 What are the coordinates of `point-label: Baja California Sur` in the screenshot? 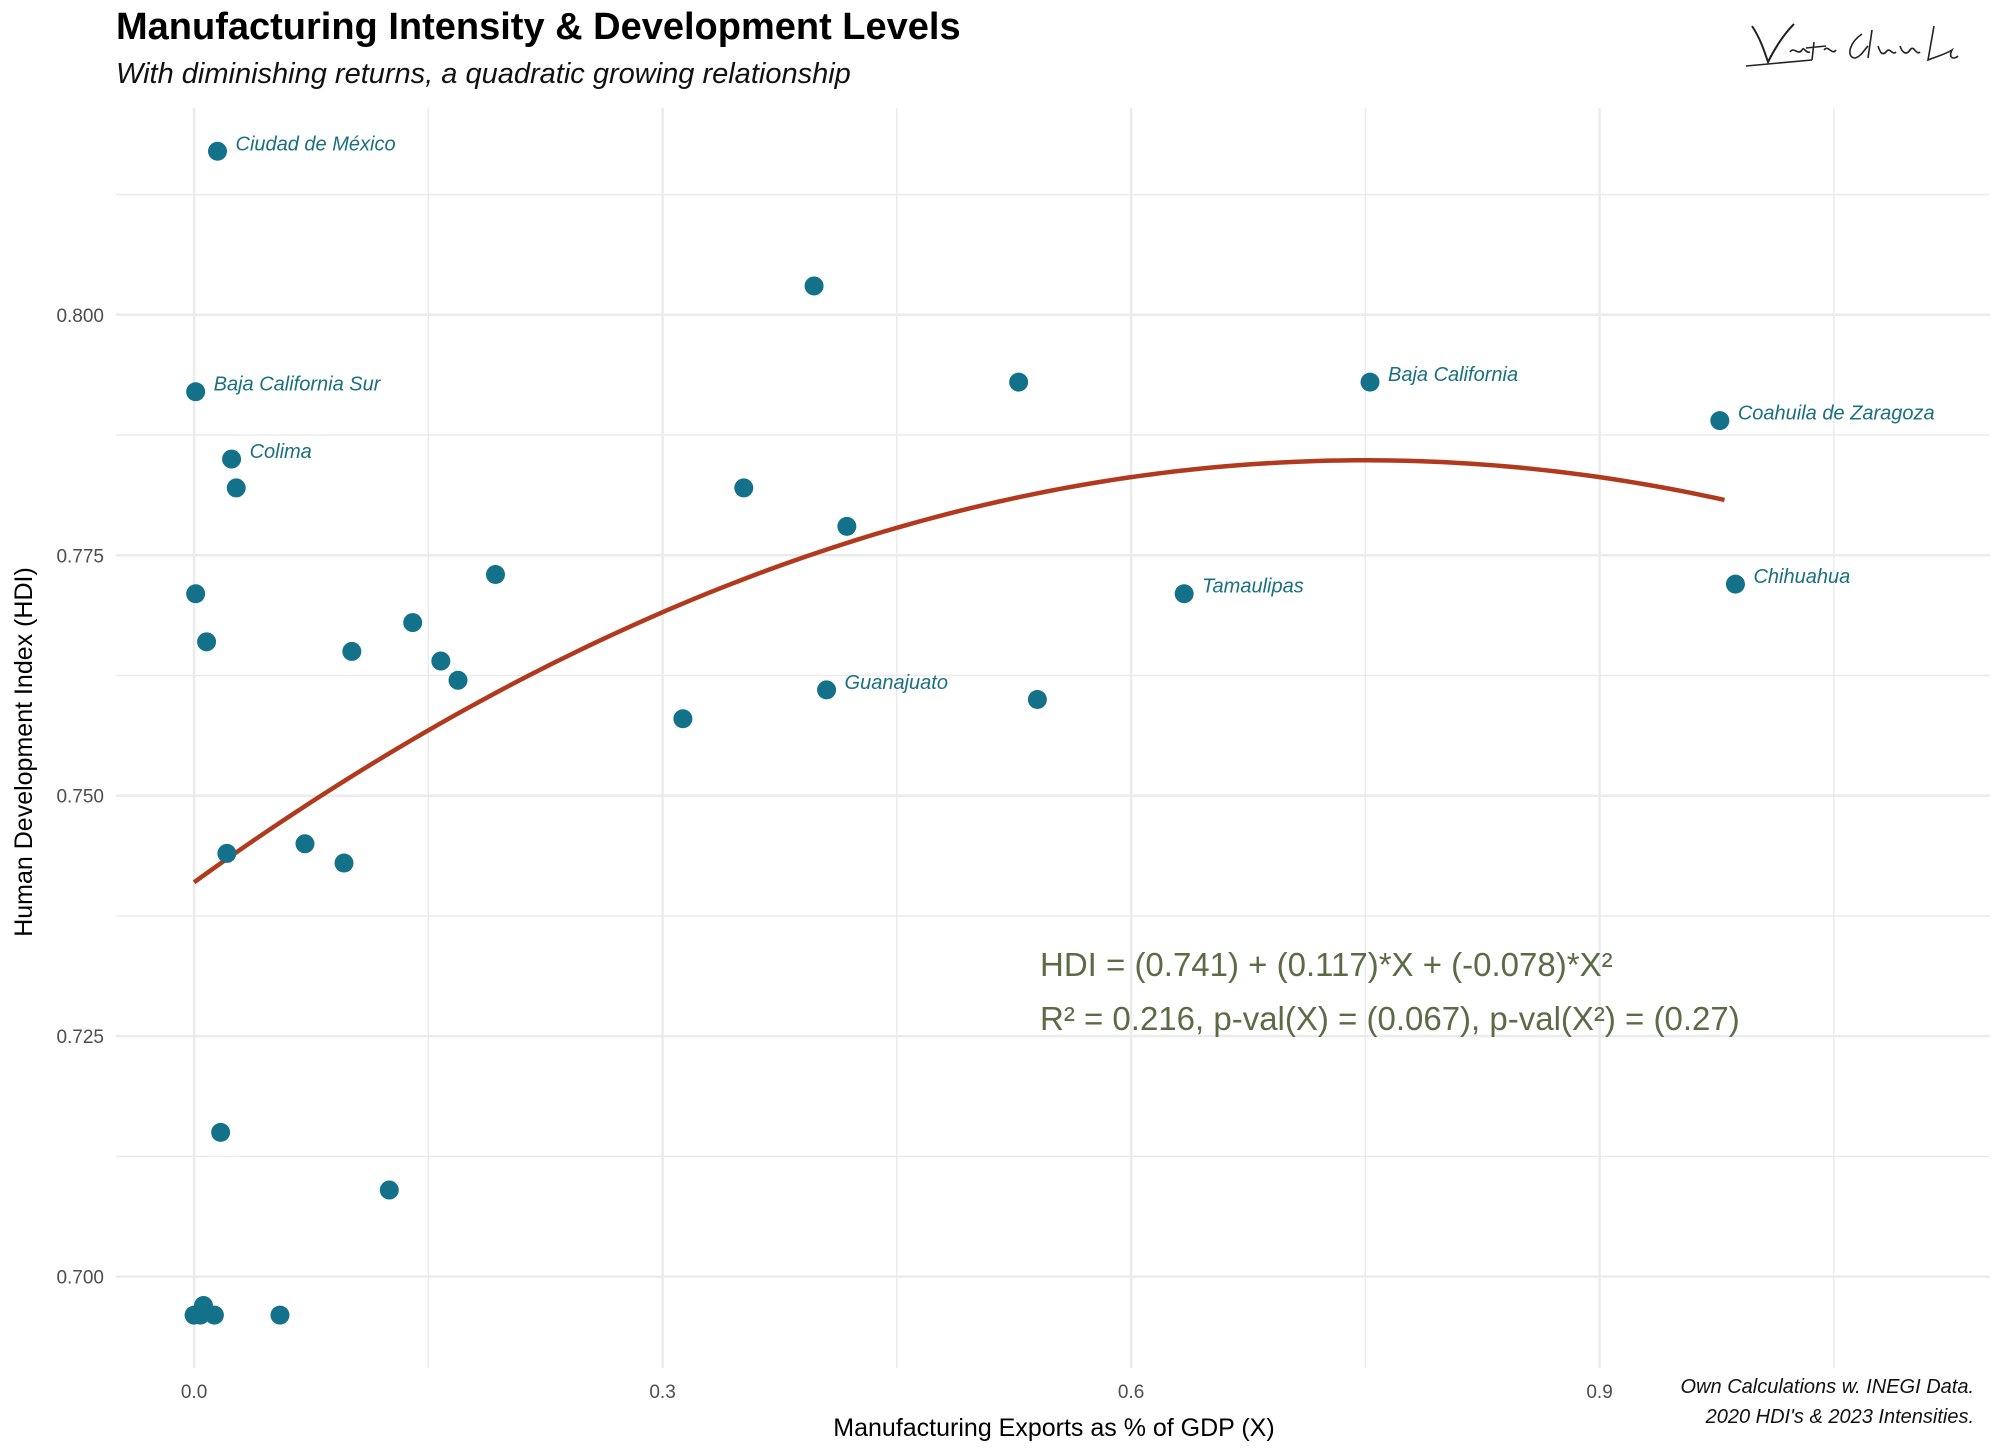 It's located at (298, 385).